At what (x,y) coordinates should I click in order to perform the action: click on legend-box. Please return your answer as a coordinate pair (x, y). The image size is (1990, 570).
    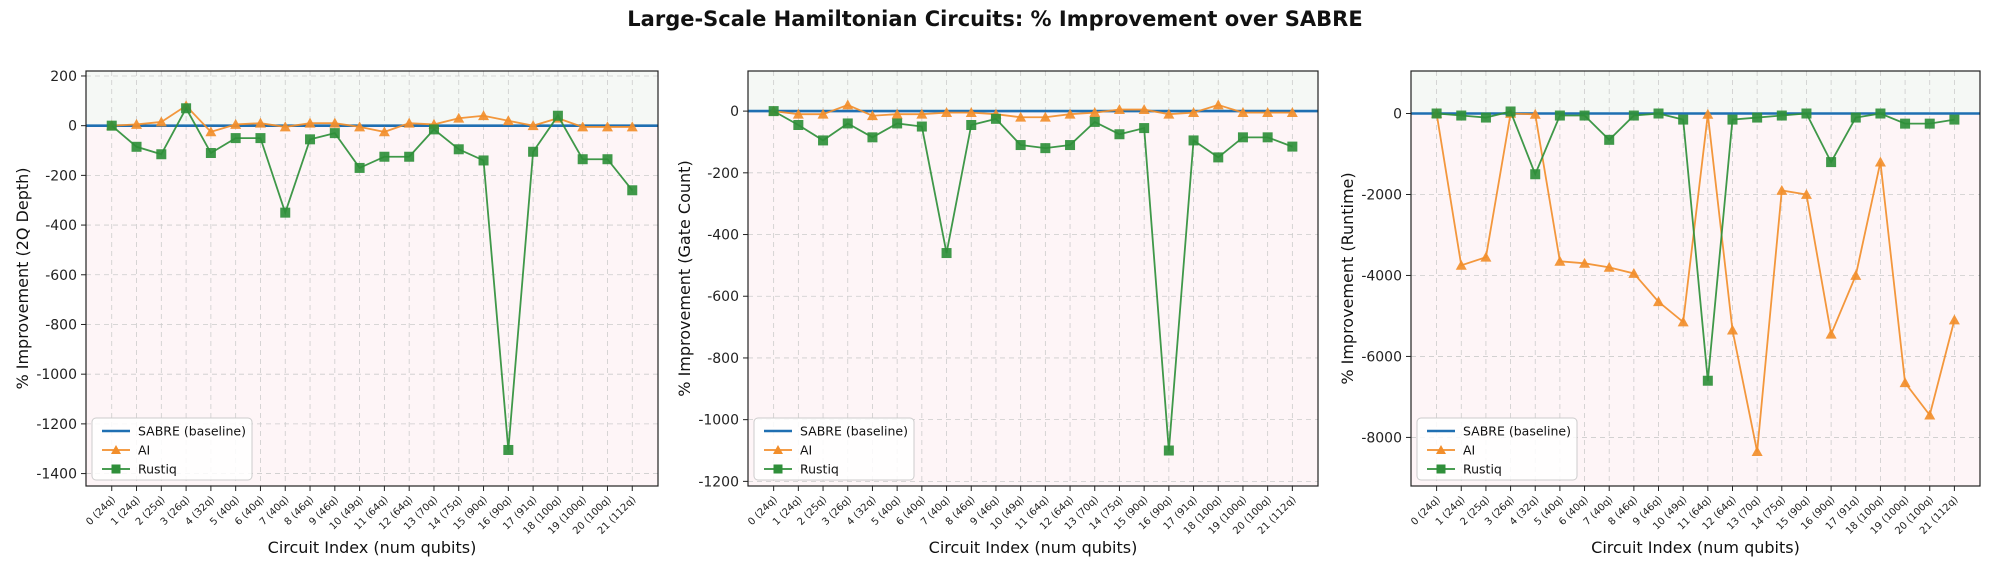
    Looking at the image, I should click on (172, 449).